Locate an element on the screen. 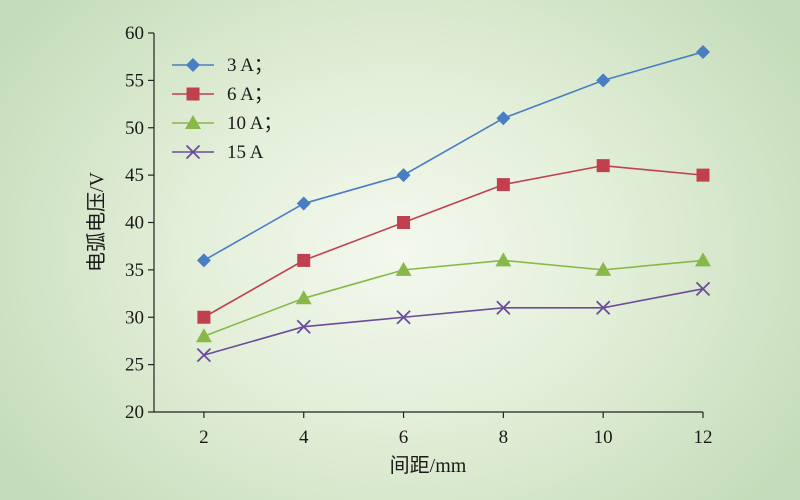  x-tick-label: 6 is located at coordinates (404, 437).